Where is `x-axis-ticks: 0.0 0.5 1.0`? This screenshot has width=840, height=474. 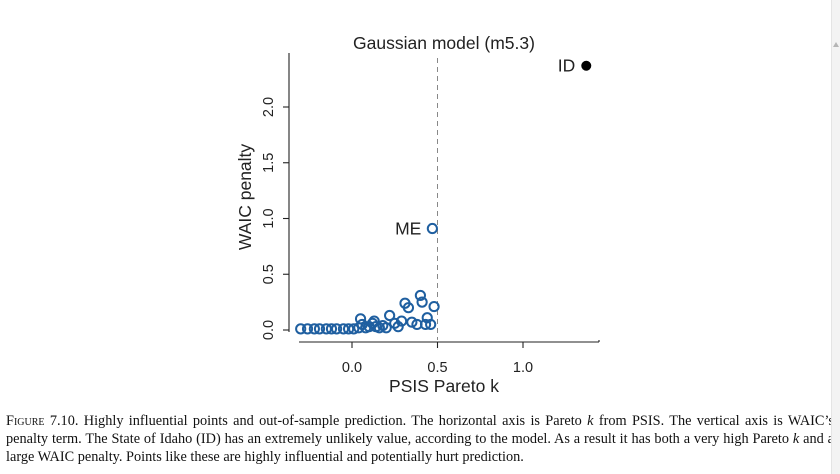
x-axis-ticks: 0.0 0.5 1.0 is located at coordinates (437, 359).